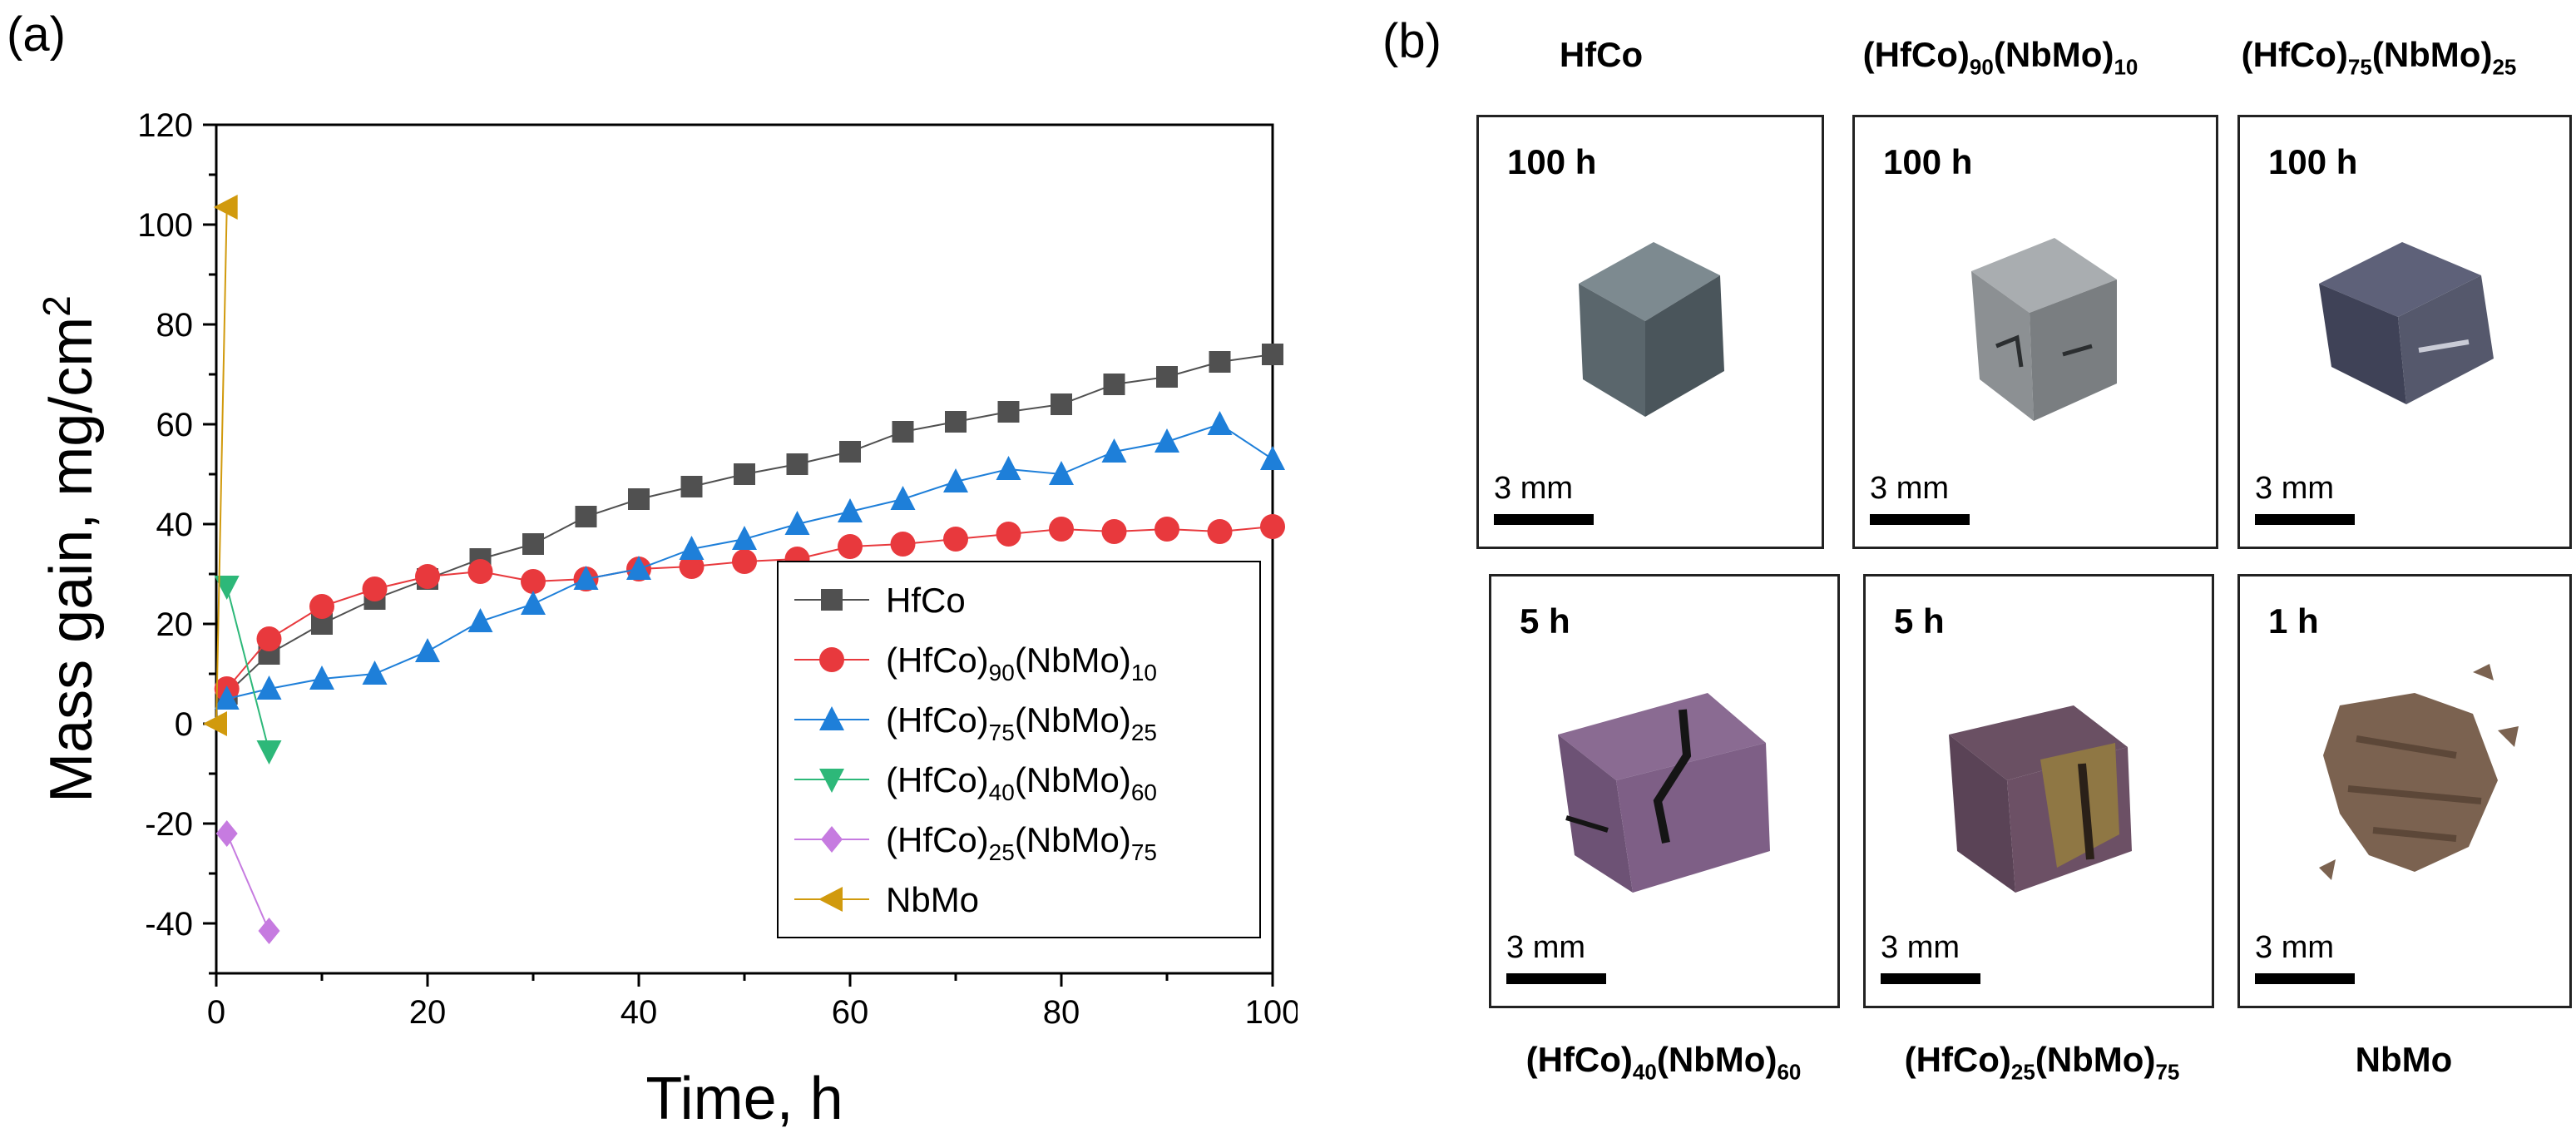 The width and height of the screenshot is (2576, 1148). I want to click on sample-image-hfco, so click(1651, 329).